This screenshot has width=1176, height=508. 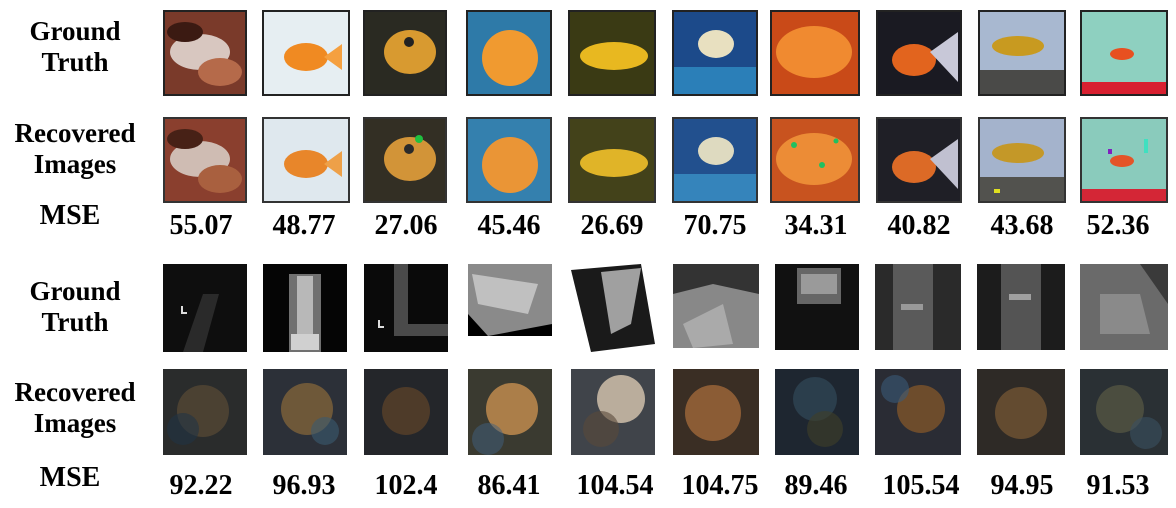 What do you see at coordinates (70, 478) in the screenshot?
I see `label-mse-xray: MSE` at bounding box center [70, 478].